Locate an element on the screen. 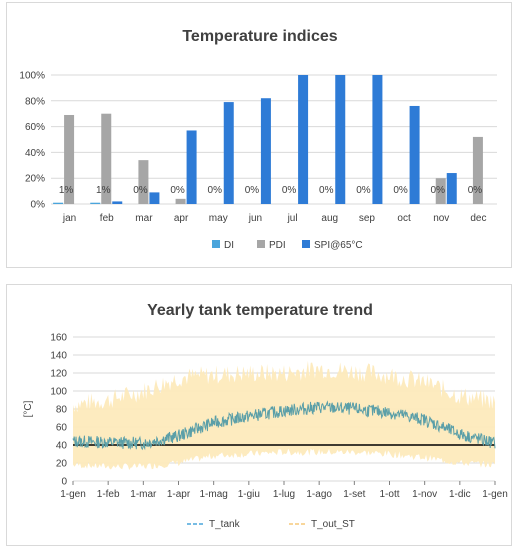 This screenshot has width=518, height=550. y-tick-label: 0 is located at coordinates (64, 482).